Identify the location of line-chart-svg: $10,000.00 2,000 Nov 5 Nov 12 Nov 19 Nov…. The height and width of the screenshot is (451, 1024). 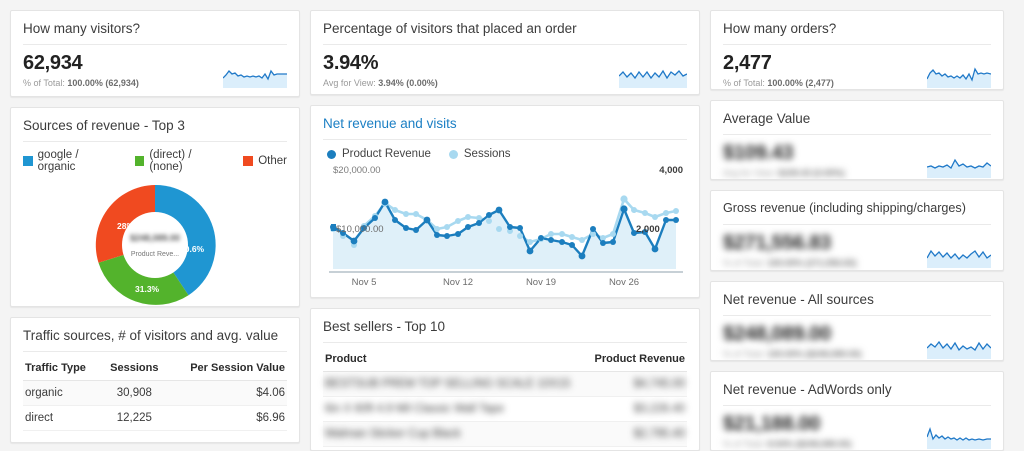
(506, 233).